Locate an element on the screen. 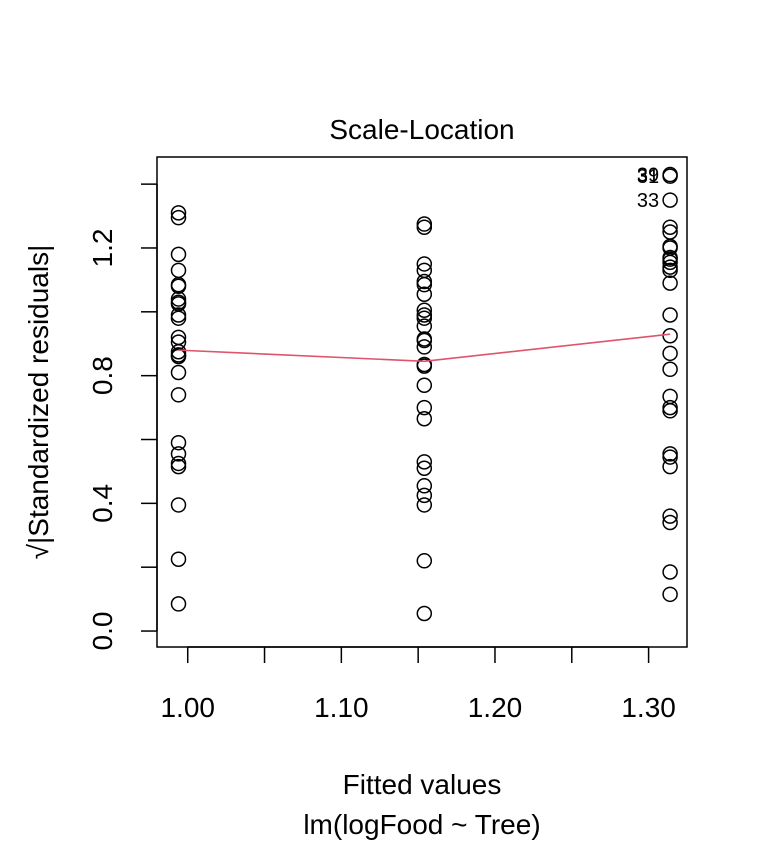  chart-title: Scale-Location is located at coordinates (421, 129).